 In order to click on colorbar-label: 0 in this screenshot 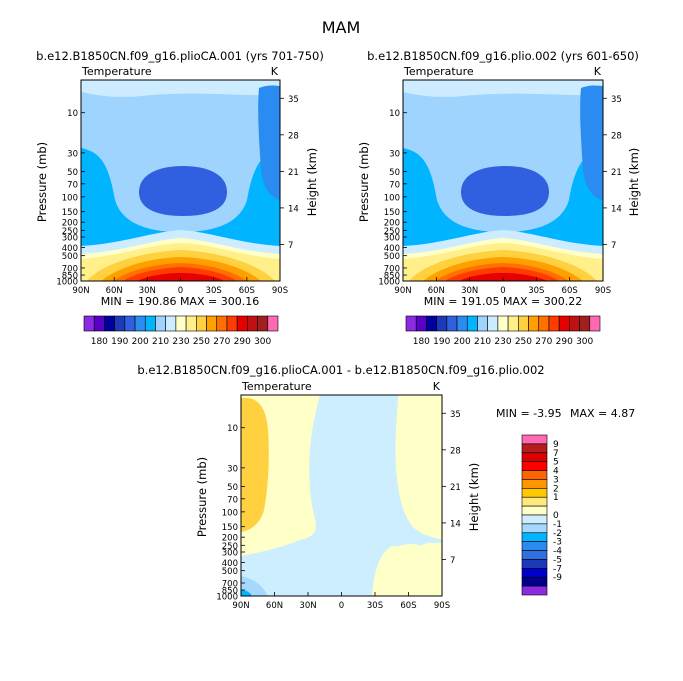, I will do `click(556, 516)`.